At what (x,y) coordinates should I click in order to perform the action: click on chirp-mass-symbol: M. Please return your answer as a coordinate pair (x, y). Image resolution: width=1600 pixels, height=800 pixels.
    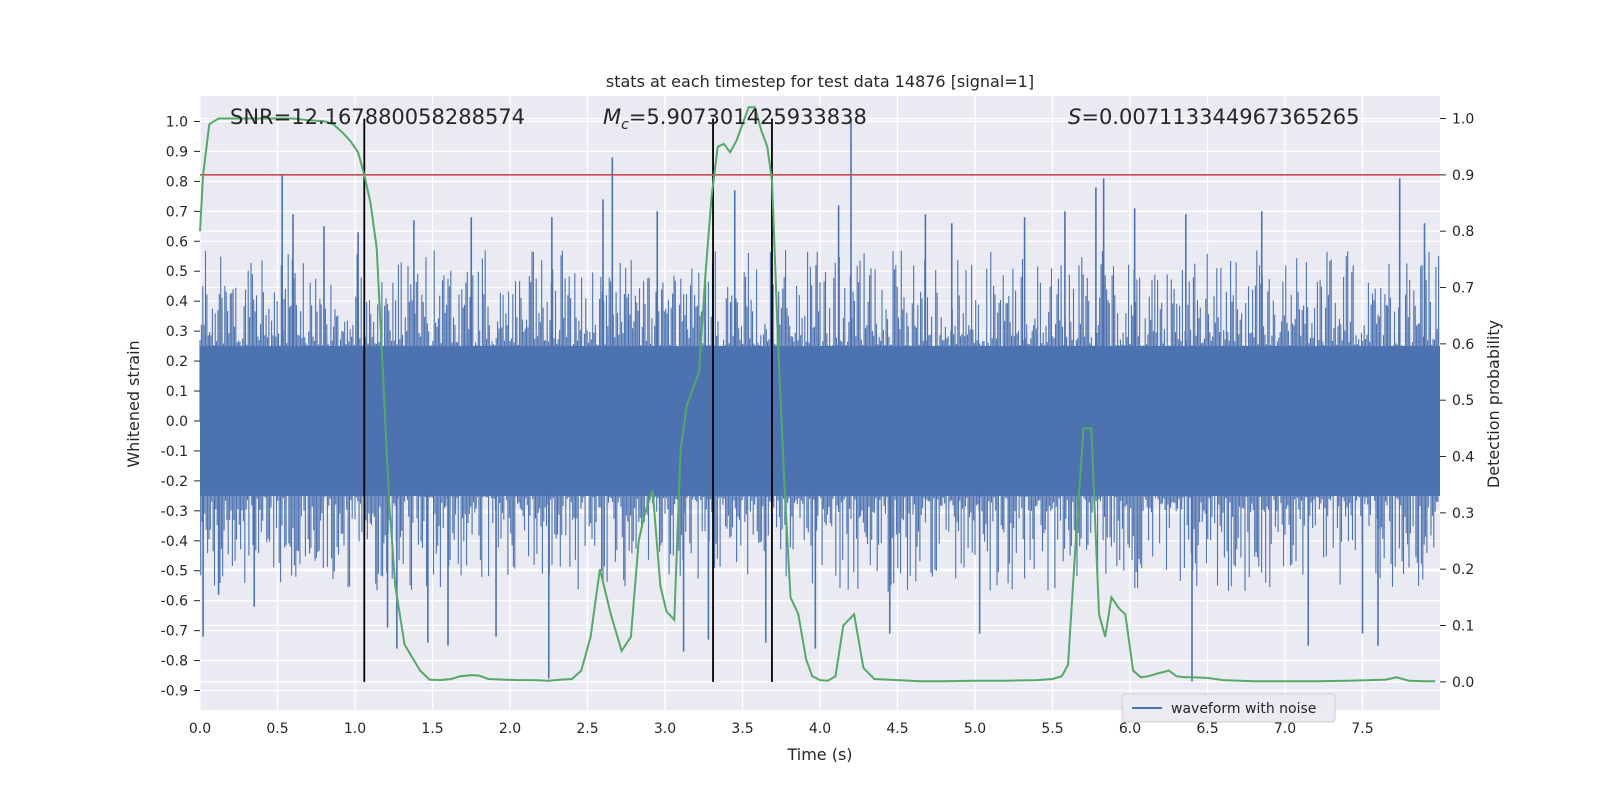
    Looking at the image, I should click on (612, 117).